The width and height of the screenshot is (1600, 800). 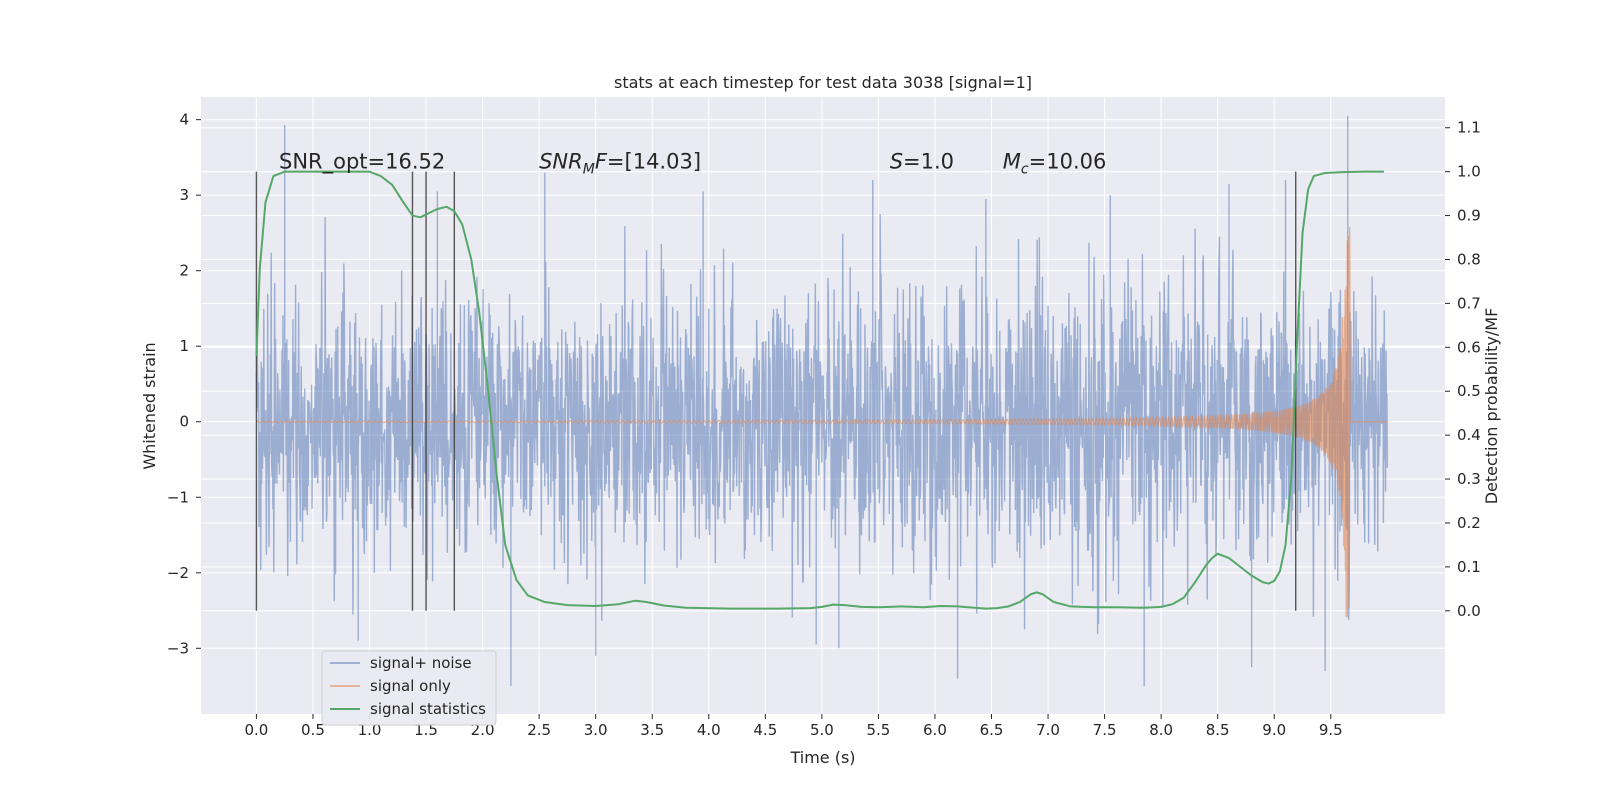 What do you see at coordinates (421, 663) in the screenshot?
I see `legend-label-noise: signal+ noise` at bounding box center [421, 663].